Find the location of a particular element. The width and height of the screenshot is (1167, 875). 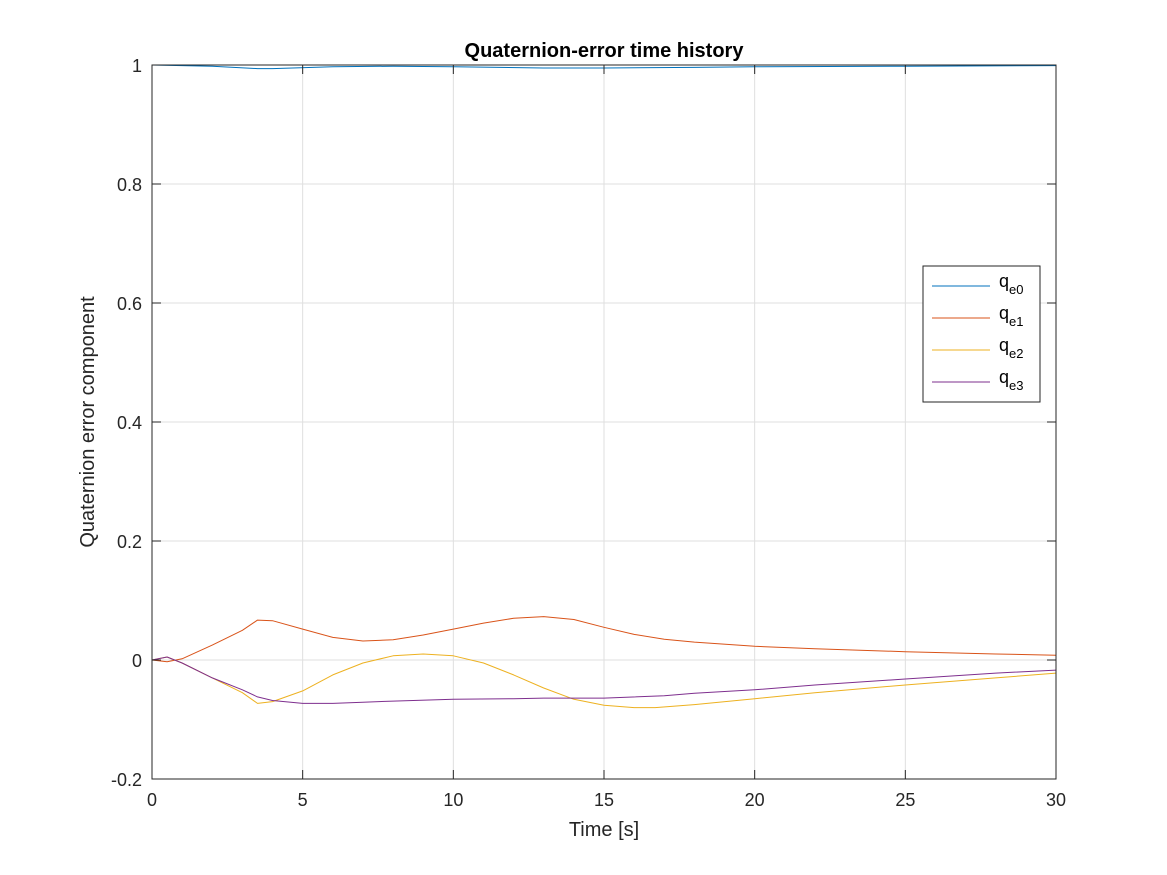

legend-box is located at coordinates (981, 334).